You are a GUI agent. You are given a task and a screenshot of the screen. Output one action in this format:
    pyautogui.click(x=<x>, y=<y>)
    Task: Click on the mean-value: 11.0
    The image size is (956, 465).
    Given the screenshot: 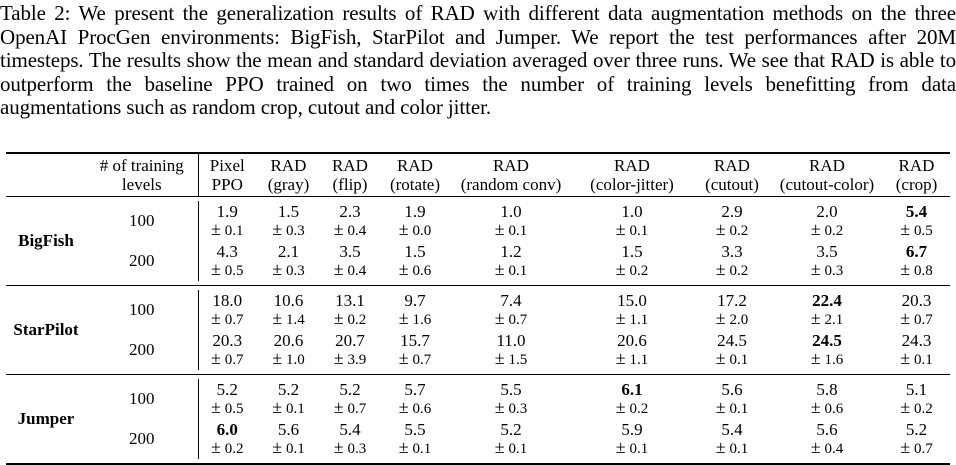 What is the action you would take?
    pyautogui.click(x=511, y=340)
    